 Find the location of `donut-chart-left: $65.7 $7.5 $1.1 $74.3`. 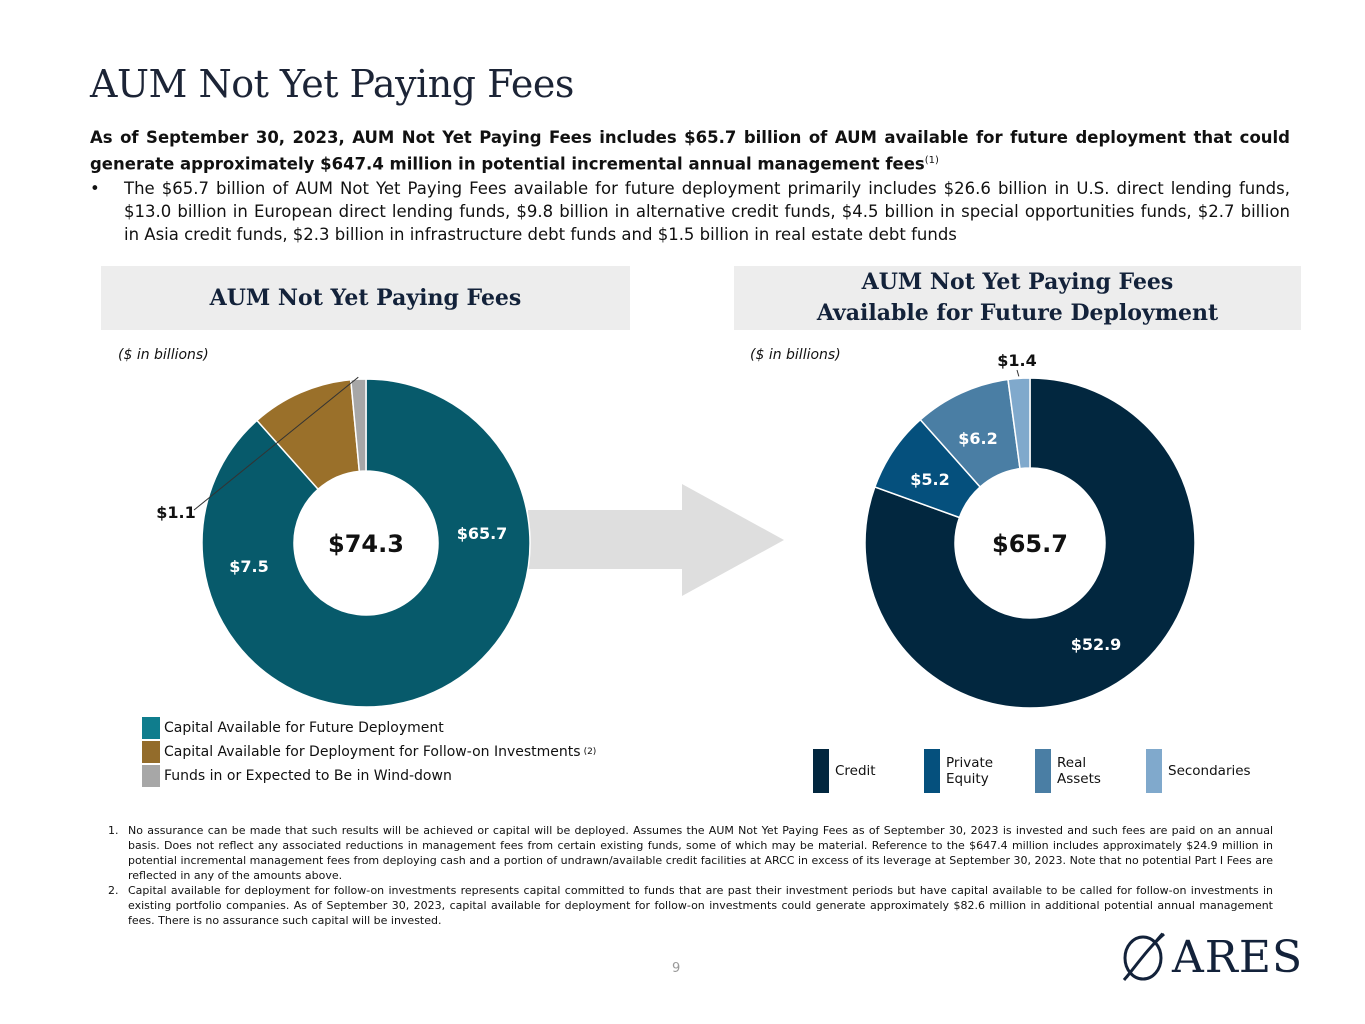

donut-chart-left: $65.7 $7.5 $1.1 $74.3 is located at coordinates (343, 542).